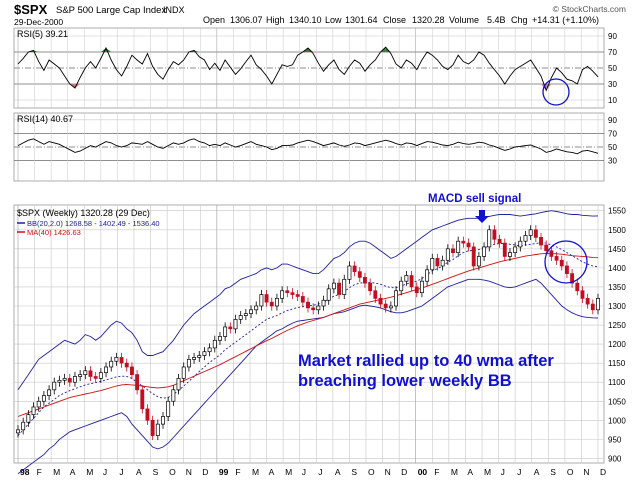 The height and width of the screenshot is (481, 640). Describe the element at coordinates (42, 34) in the screenshot. I see `rsi5-title: RSI(5) 39.21` at that location.